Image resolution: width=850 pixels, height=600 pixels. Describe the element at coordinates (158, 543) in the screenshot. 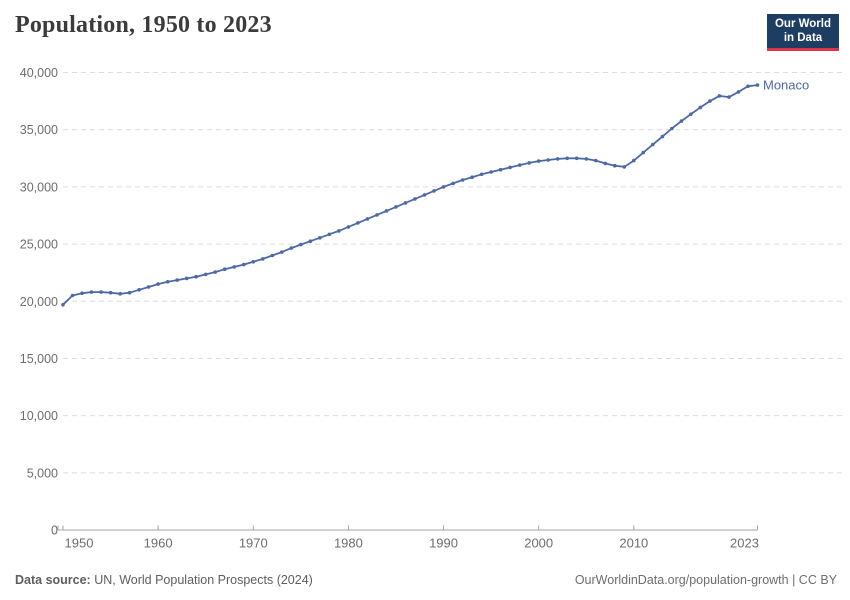

I see `x-tick-label: 1960` at that location.